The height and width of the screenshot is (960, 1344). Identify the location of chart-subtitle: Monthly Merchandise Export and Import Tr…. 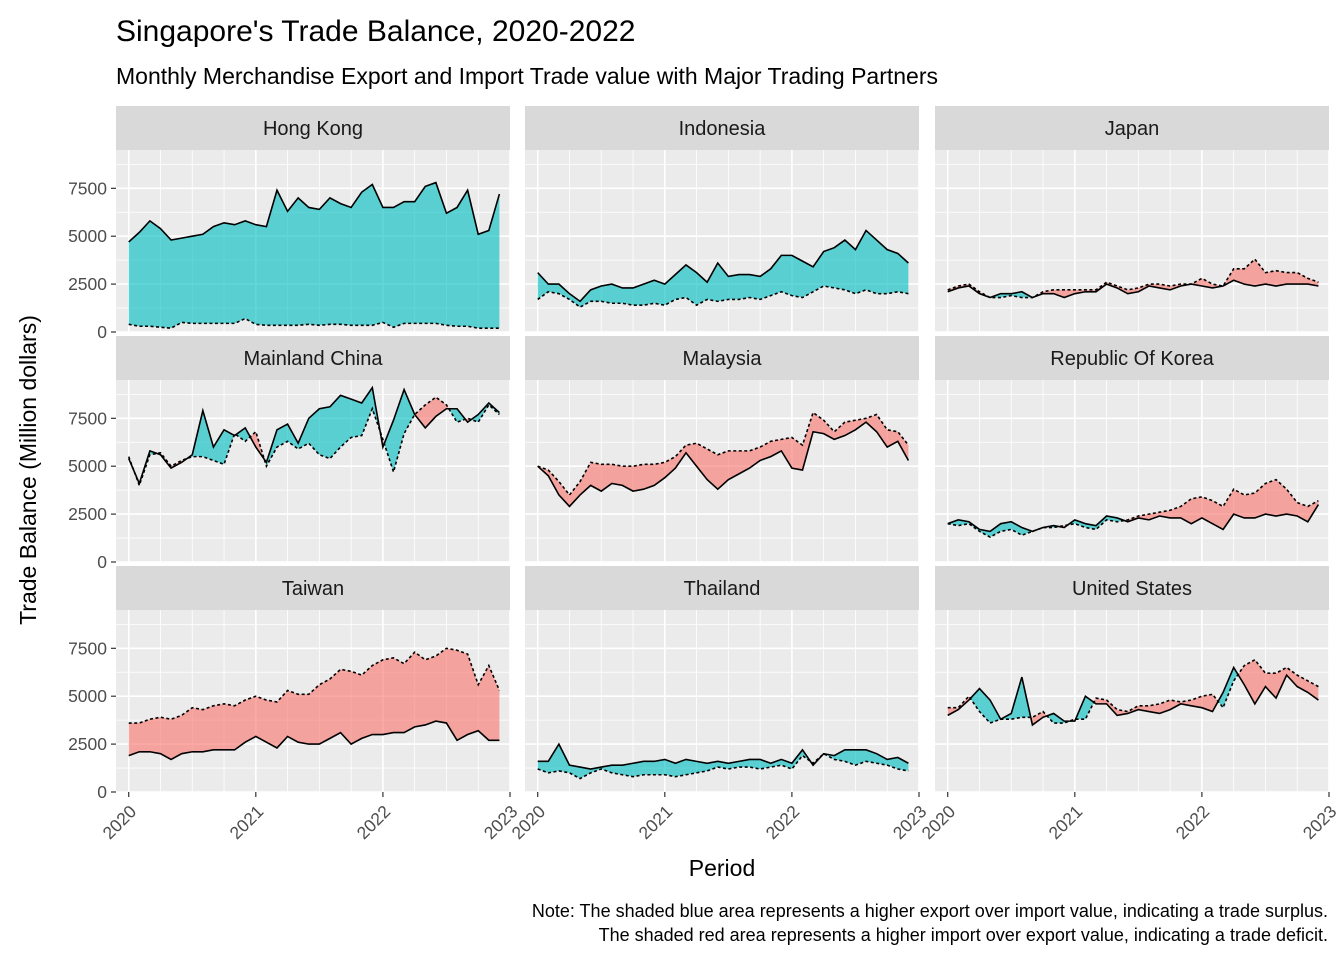
(527, 76).